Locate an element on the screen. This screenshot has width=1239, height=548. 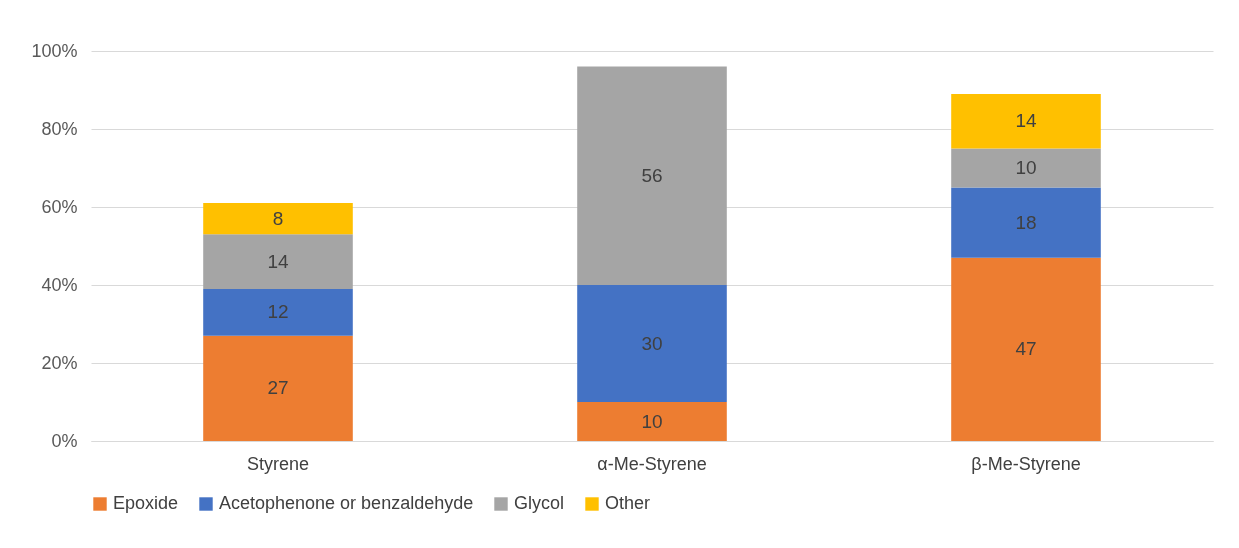
data-label: 27 is located at coordinates (278, 388).